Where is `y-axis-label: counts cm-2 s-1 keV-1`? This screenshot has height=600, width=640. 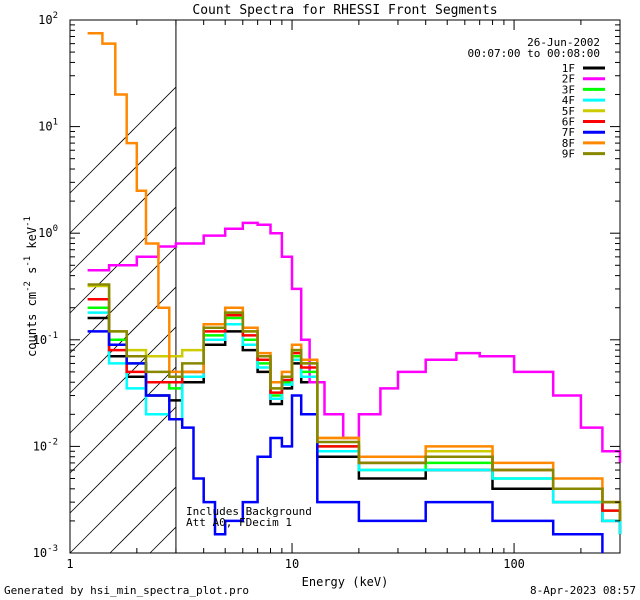
y-axis-label: counts cm-2 s-1 keV-1 is located at coordinates (31, 286).